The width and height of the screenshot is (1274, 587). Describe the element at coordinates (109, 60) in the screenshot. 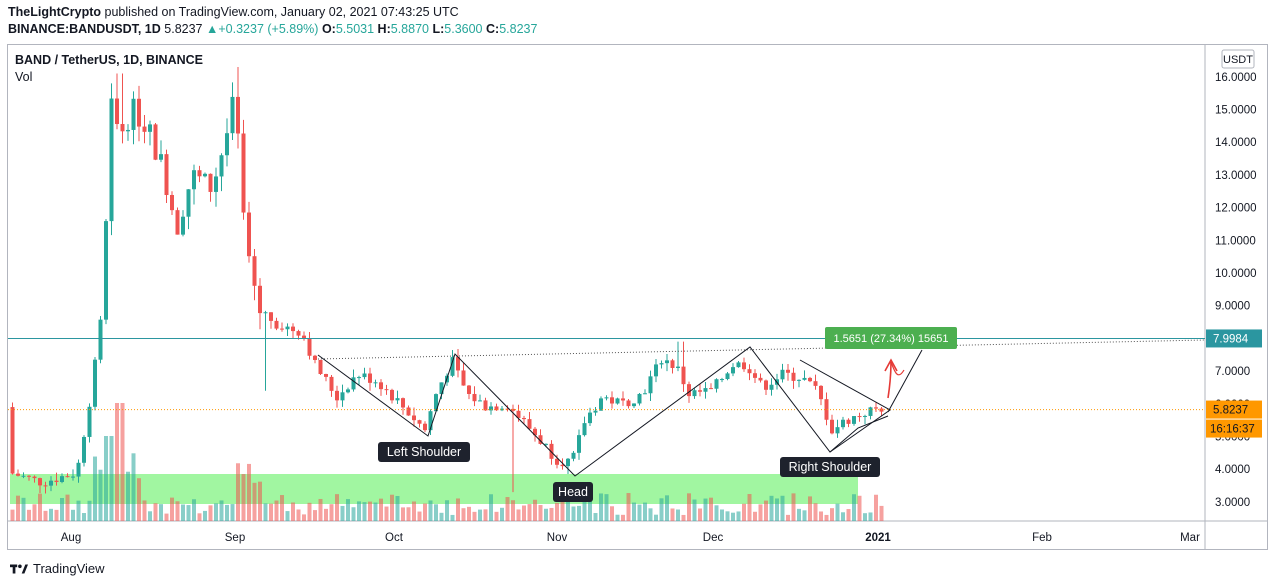

I see `chart-title: BAND / TetherUS, 1D, BINANCE` at that location.